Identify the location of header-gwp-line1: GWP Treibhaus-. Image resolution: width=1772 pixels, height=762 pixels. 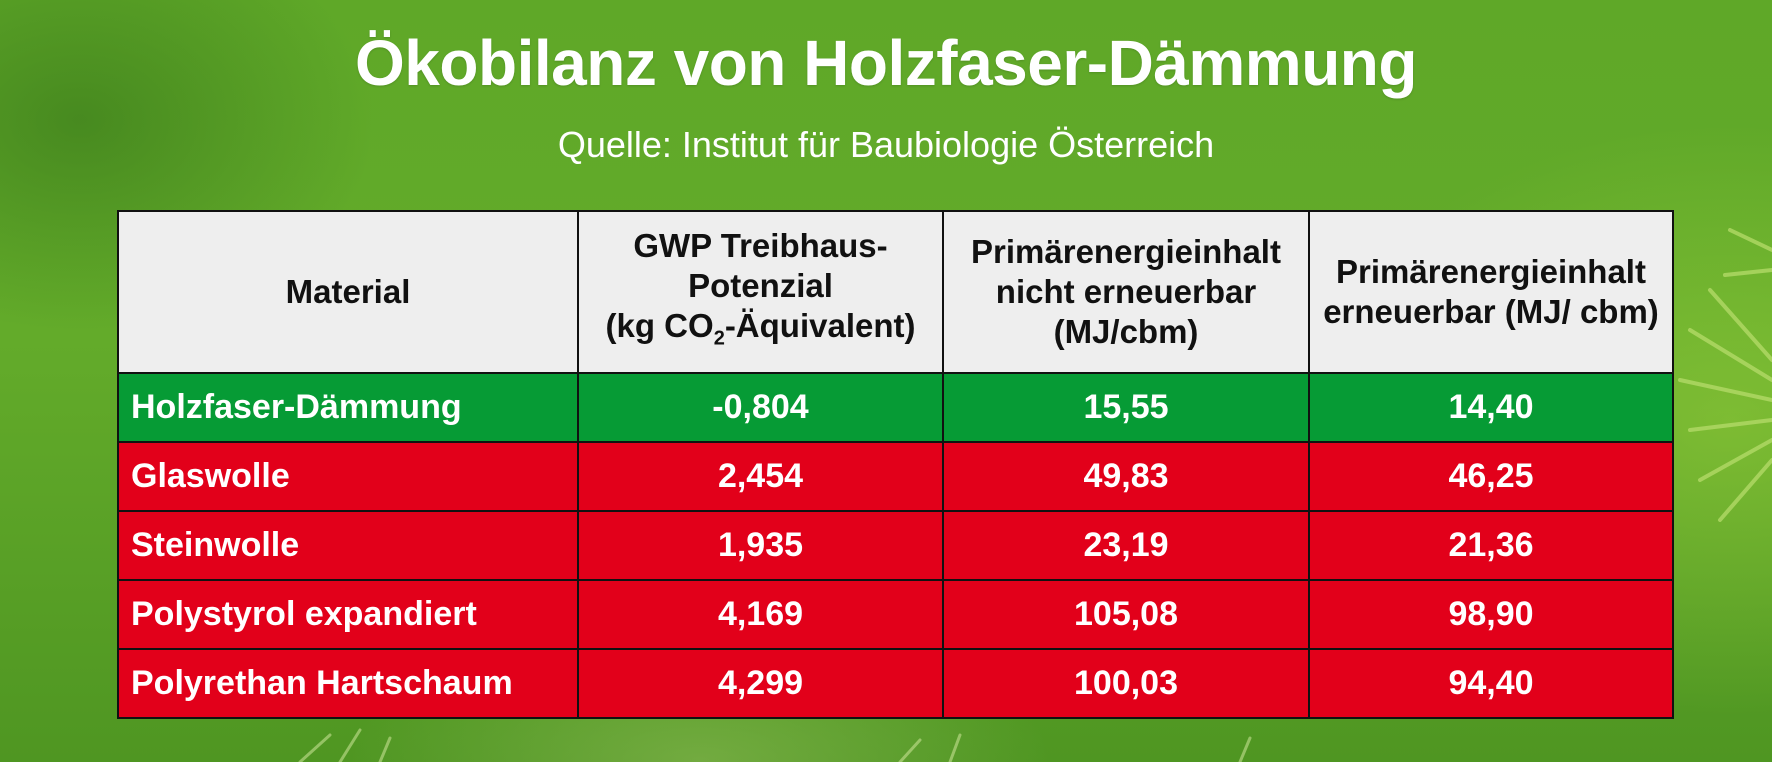
(760, 245).